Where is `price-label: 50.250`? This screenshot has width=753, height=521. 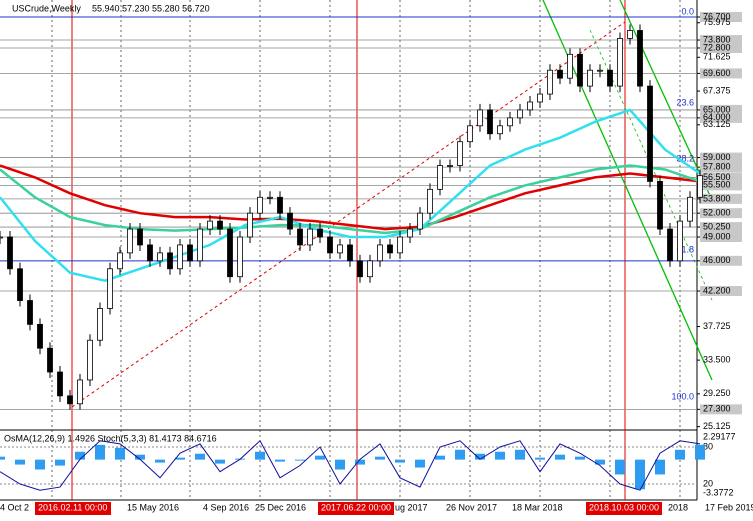
price-label: 50.250 is located at coordinates (717, 226).